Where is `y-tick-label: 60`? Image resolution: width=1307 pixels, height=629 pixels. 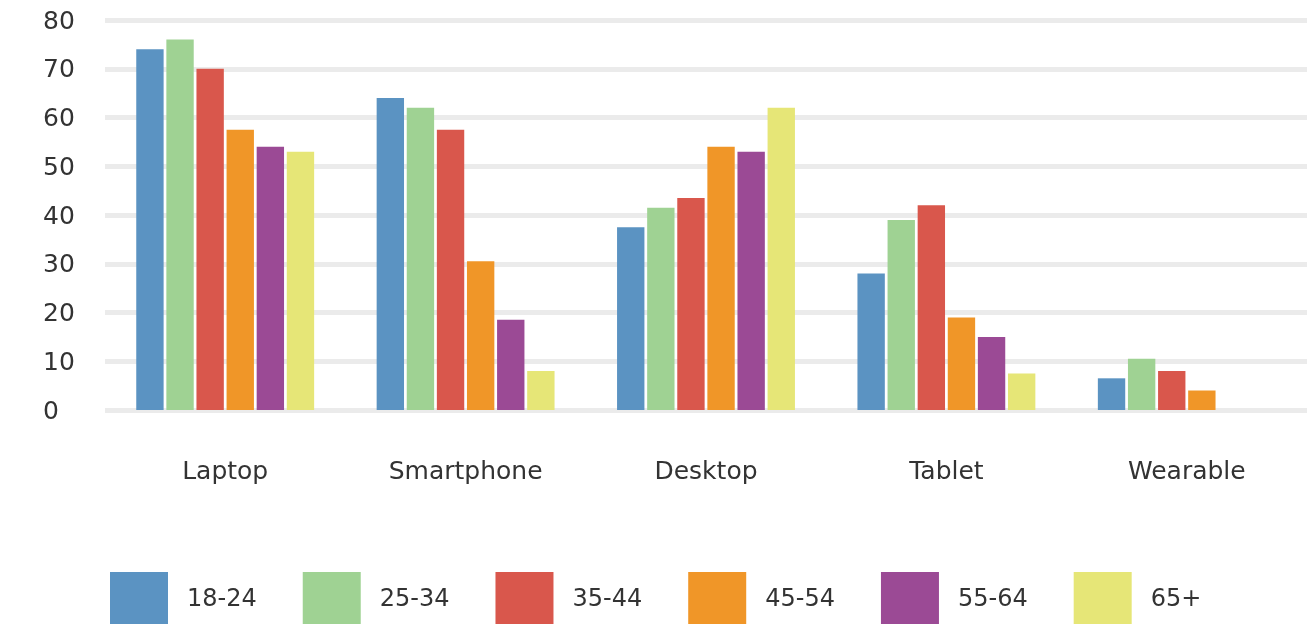 y-tick-label: 60 is located at coordinates (59, 117).